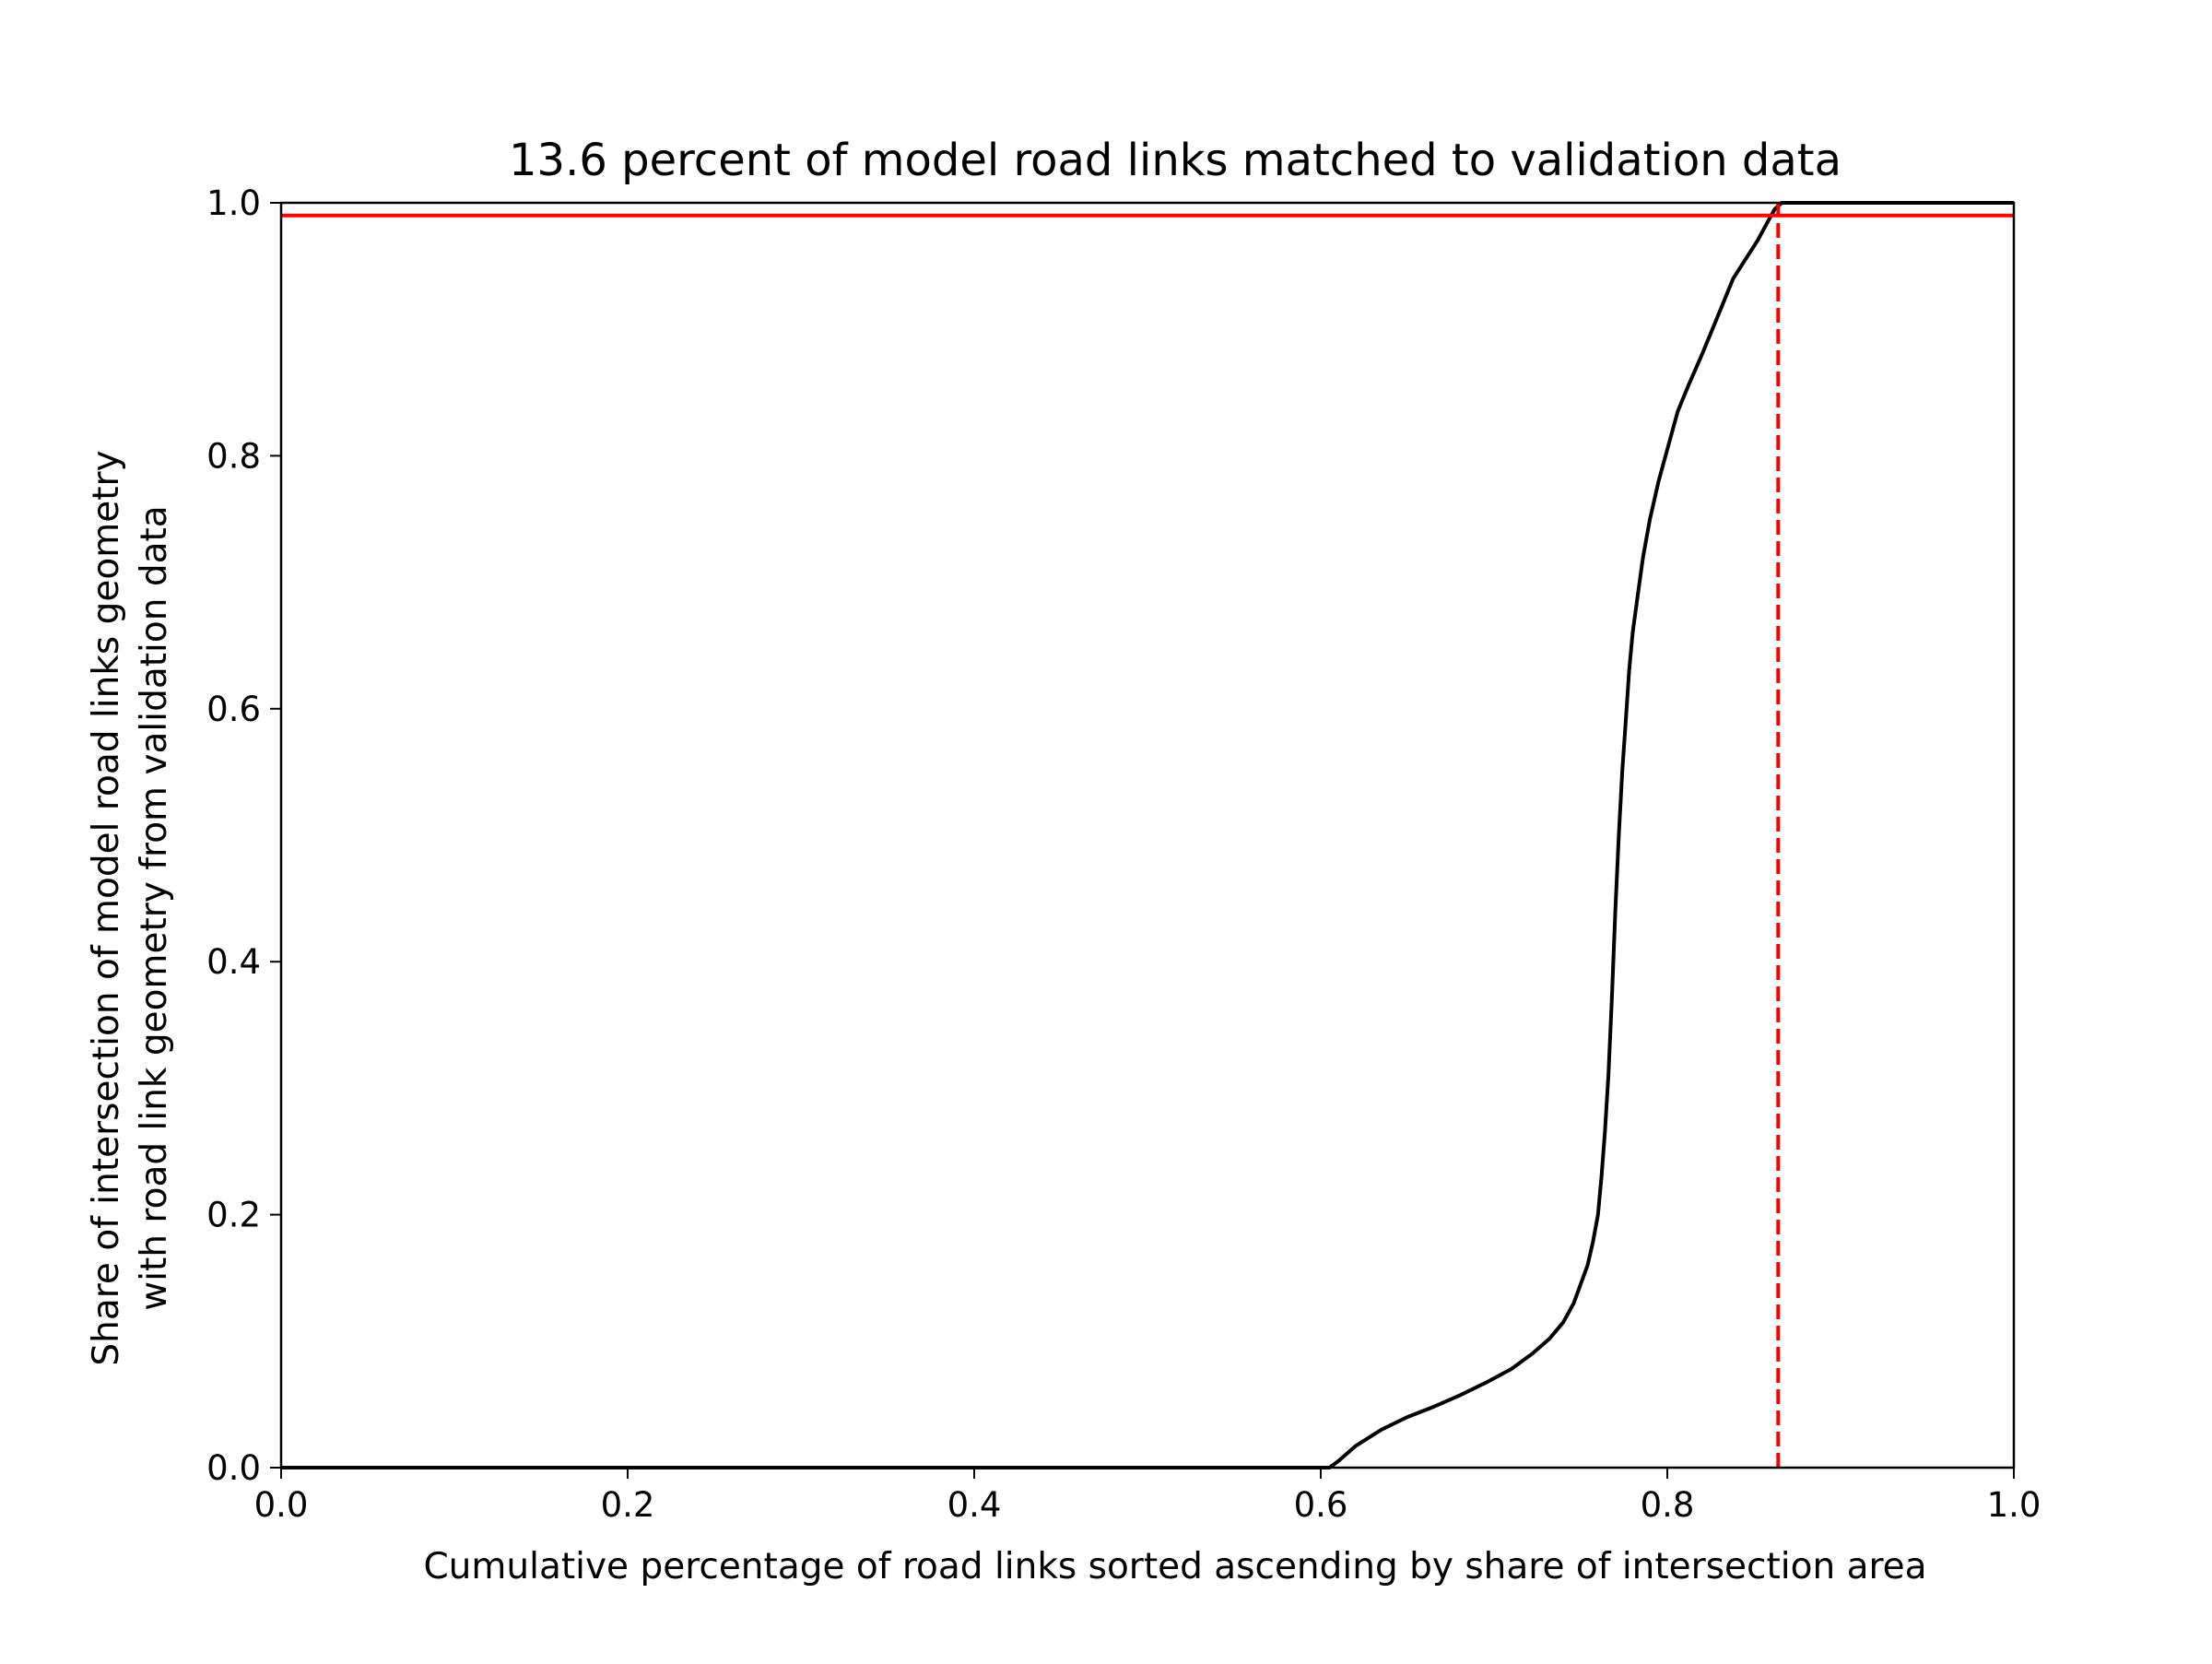 This screenshot has height=1664, width=2212. I want to click on y-tick-label: 1.0, so click(233, 203).